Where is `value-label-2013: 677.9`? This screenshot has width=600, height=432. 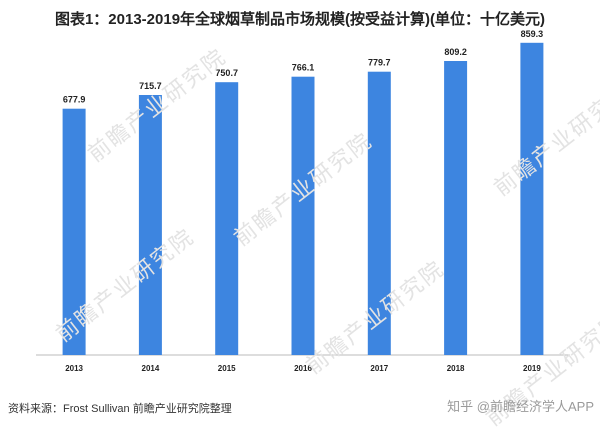 value-label-2013: 677.9 is located at coordinates (74, 100).